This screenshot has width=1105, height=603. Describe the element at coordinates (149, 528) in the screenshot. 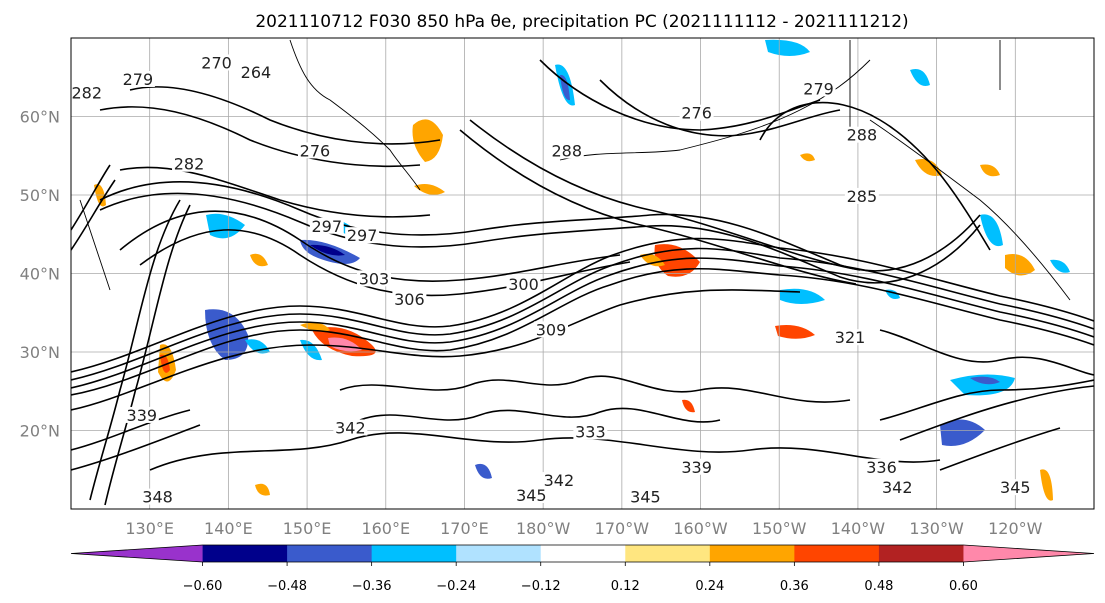

I see `lon-tick-label: 130°E` at that location.